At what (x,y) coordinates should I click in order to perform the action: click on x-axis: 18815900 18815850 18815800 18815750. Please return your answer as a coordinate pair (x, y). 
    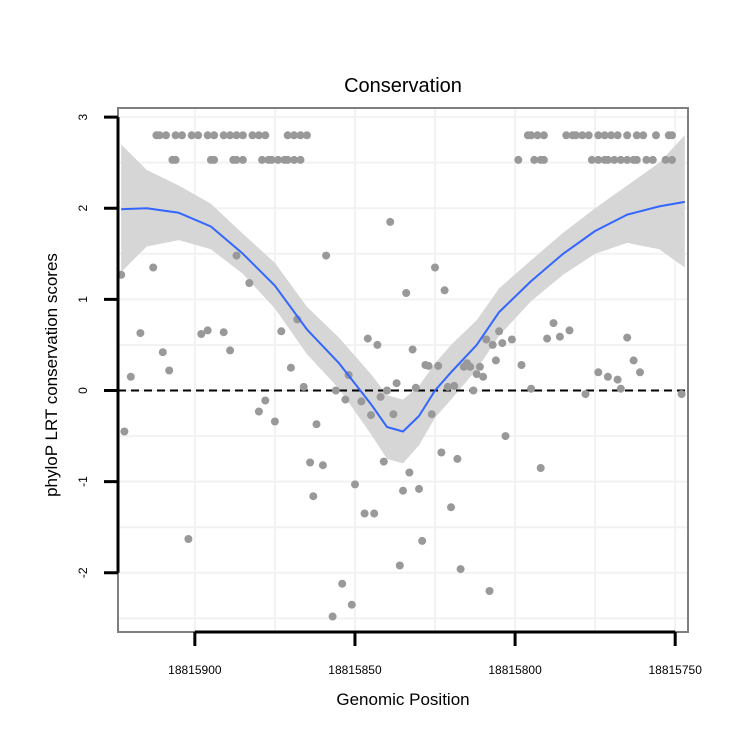
    Looking at the image, I should click on (435, 653).